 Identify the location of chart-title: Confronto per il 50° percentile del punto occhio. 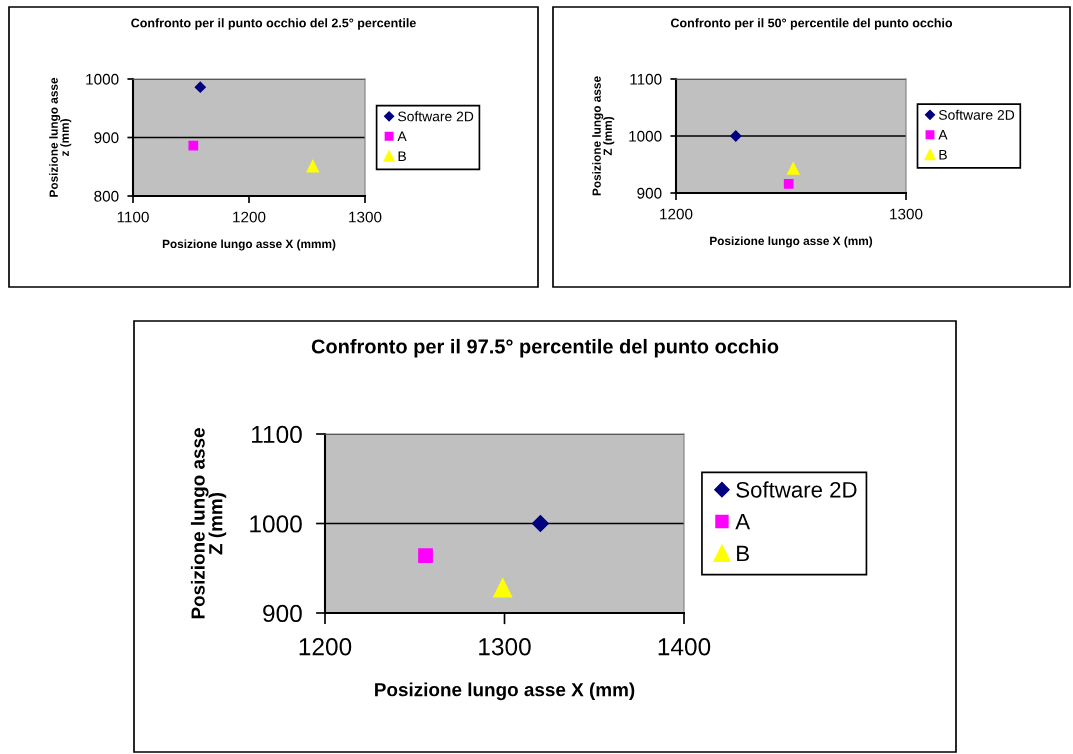
(811, 24).